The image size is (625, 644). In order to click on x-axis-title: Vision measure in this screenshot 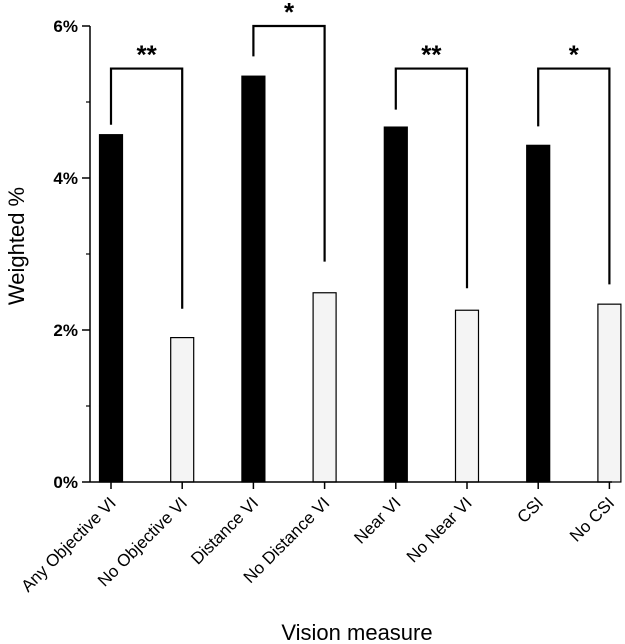, I will do `click(356, 632)`.